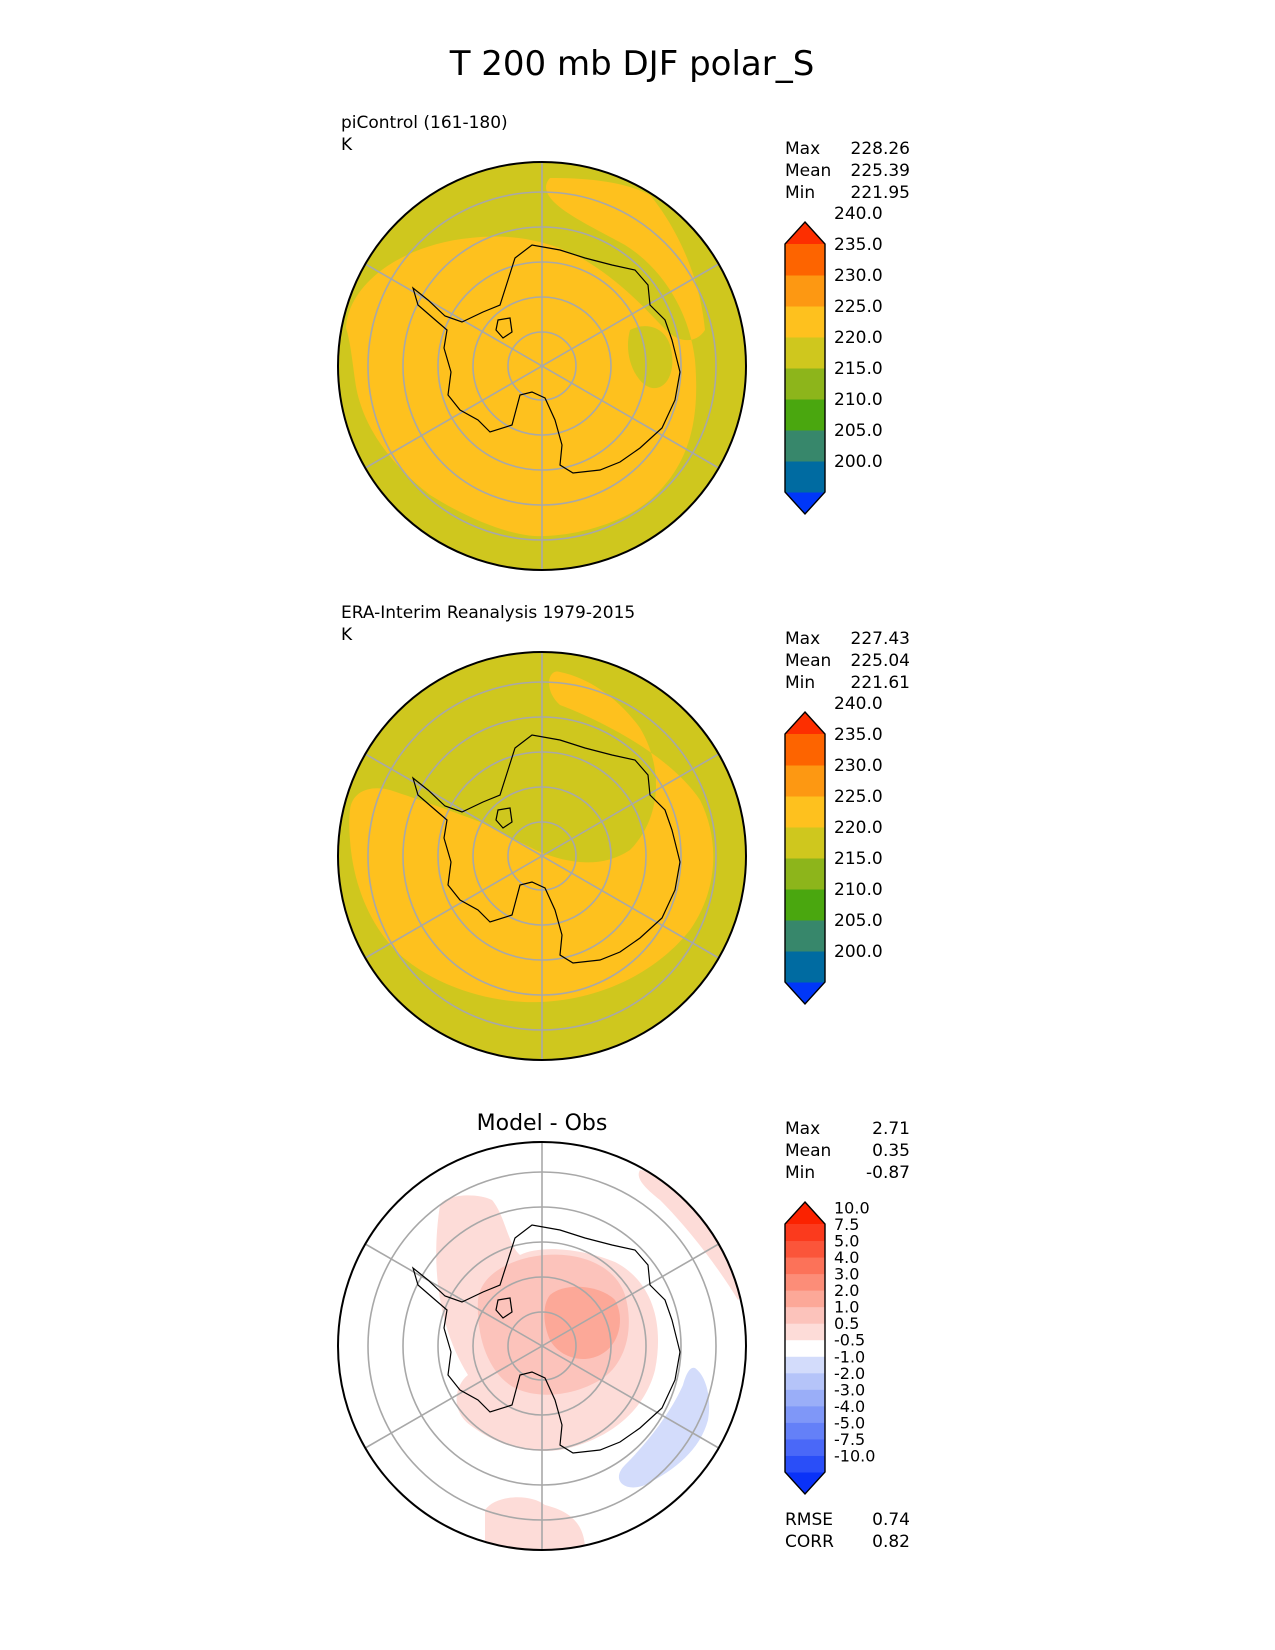 The width and height of the screenshot is (1275, 1650). What do you see at coordinates (664, 1427) in the screenshot?
I see `field-negative-weak` at bounding box center [664, 1427].